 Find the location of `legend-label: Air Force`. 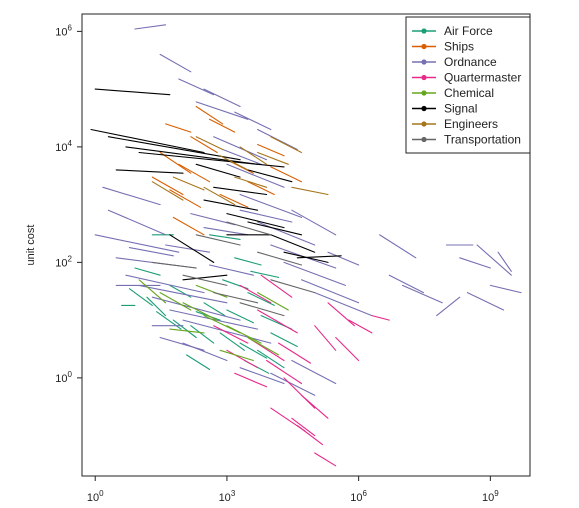

legend-label: Air Force is located at coordinates (468, 31).